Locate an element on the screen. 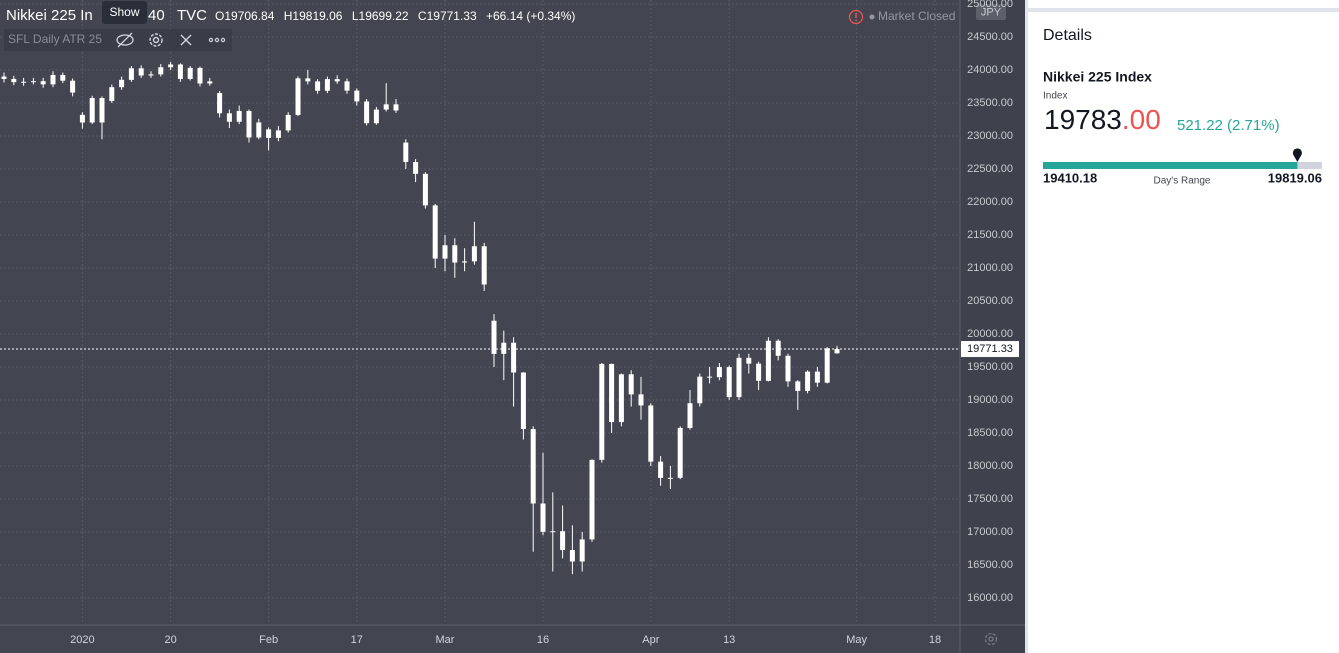  panel-title: Details is located at coordinates (1067, 35).